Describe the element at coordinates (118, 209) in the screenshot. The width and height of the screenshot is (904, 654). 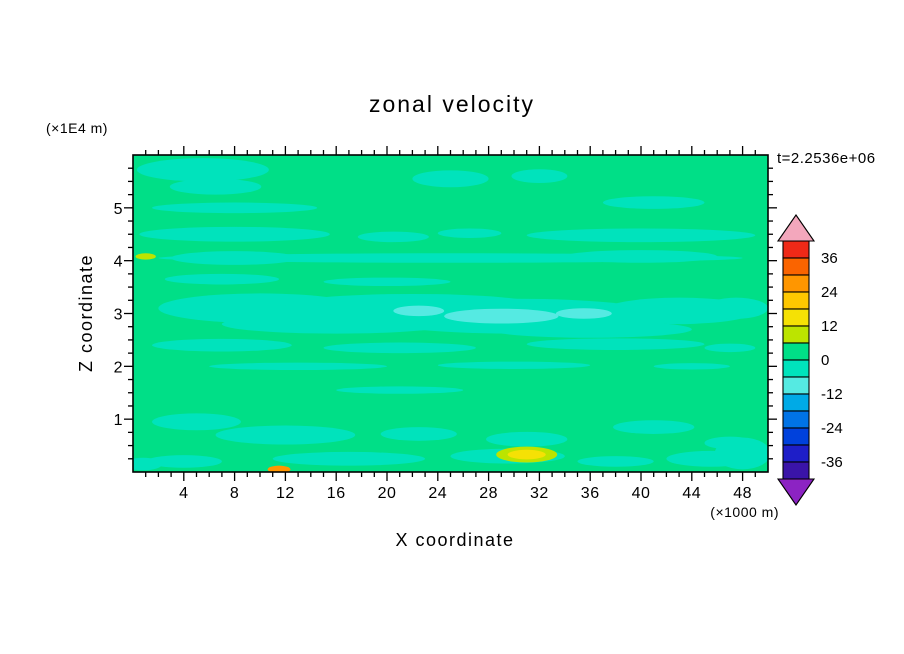
I see `z-tick-label: 5` at that location.